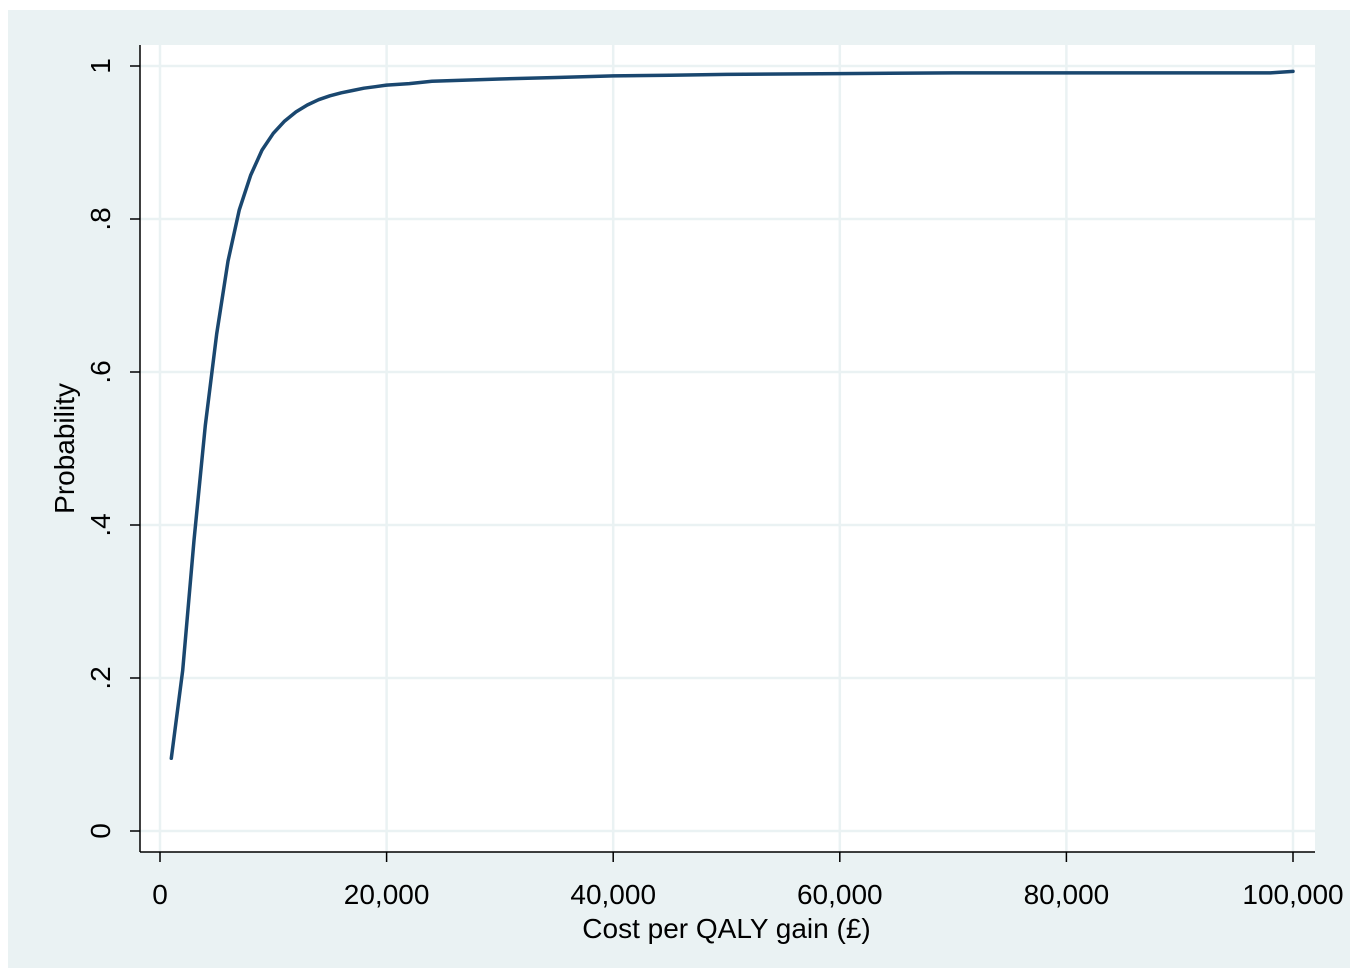 The width and height of the screenshot is (1358, 975). Describe the element at coordinates (1067, 894) in the screenshot. I see `x-tick-label: 80,000` at that location.